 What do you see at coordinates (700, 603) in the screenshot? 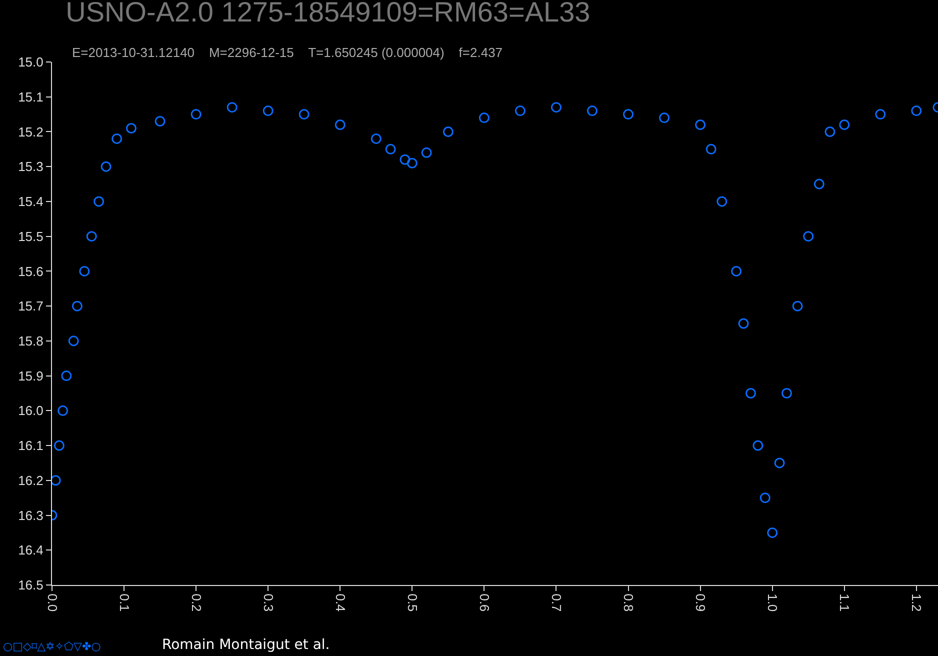
I see `x-tick-label: 0.9` at bounding box center [700, 603].